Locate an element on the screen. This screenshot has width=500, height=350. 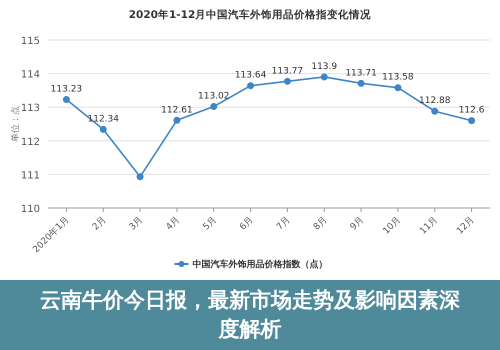
legend-label: 中国汽车外饰用品价格指数（点） is located at coordinates (260, 264).